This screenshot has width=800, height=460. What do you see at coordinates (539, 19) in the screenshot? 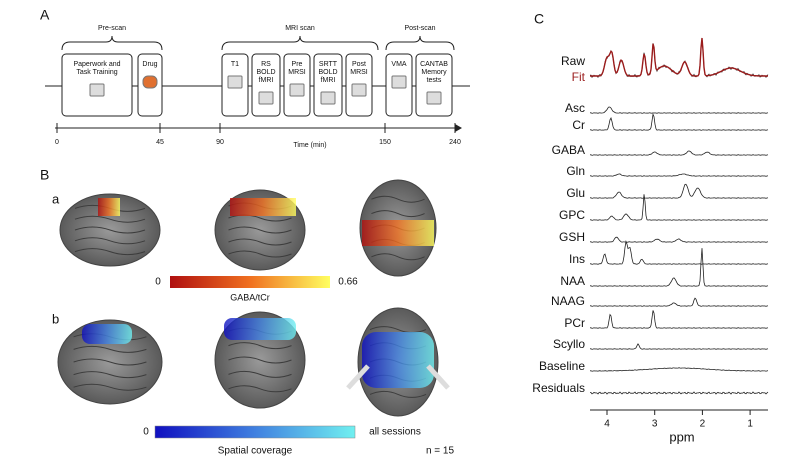
I see `panel-label: C` at bounding box center [539, 19].